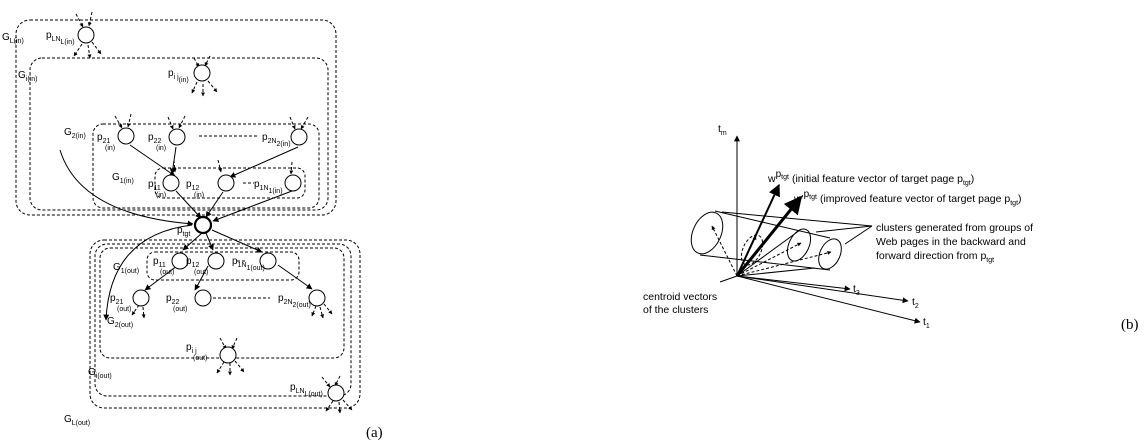 This screenshot has height=444, width=1145. Describe the element at coordinates (180, 261) in the screenshot. I see `node-p-11-out` at that location.